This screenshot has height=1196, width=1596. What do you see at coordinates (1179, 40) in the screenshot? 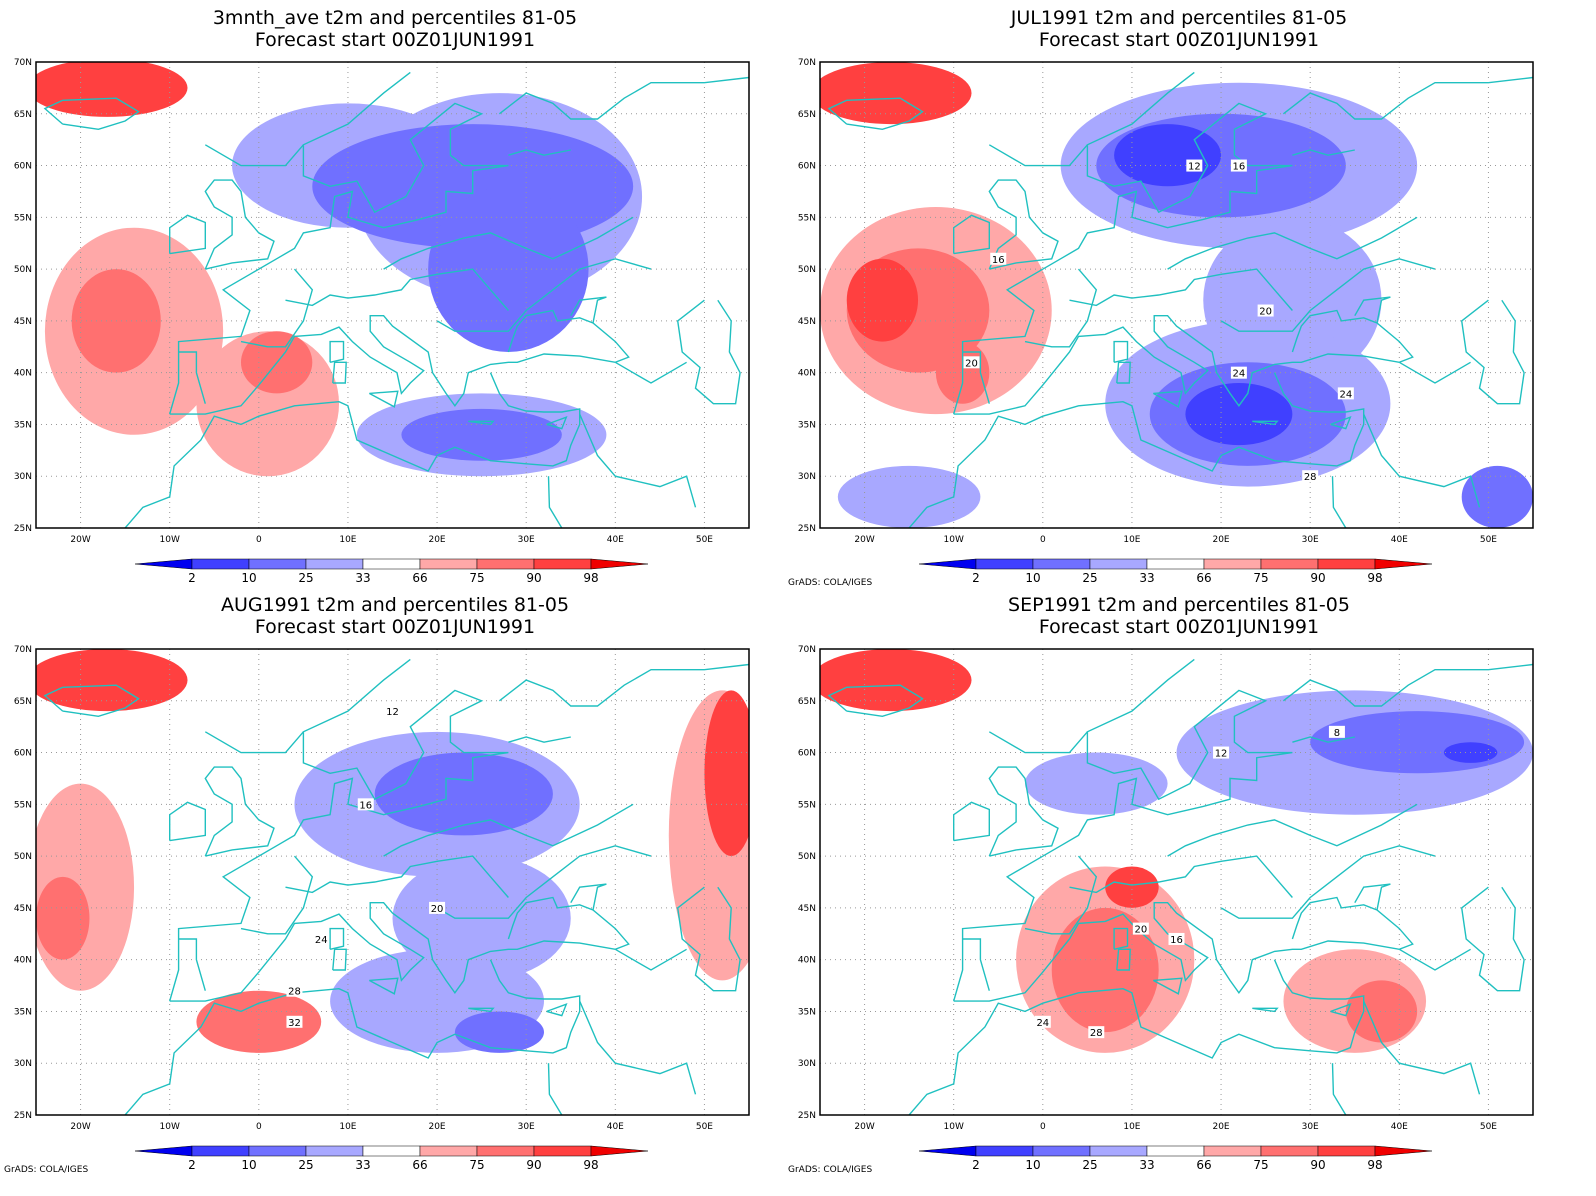
I see `panel-subtitle: Forecast start 00Z01JUN1991` at bounding box center [1179, 40].